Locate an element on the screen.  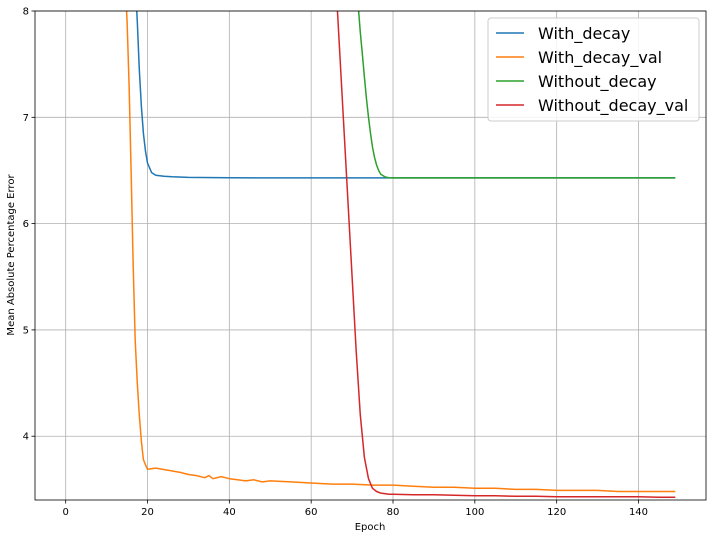
y-tick-label: 7 is located at coordinates (26, 118).